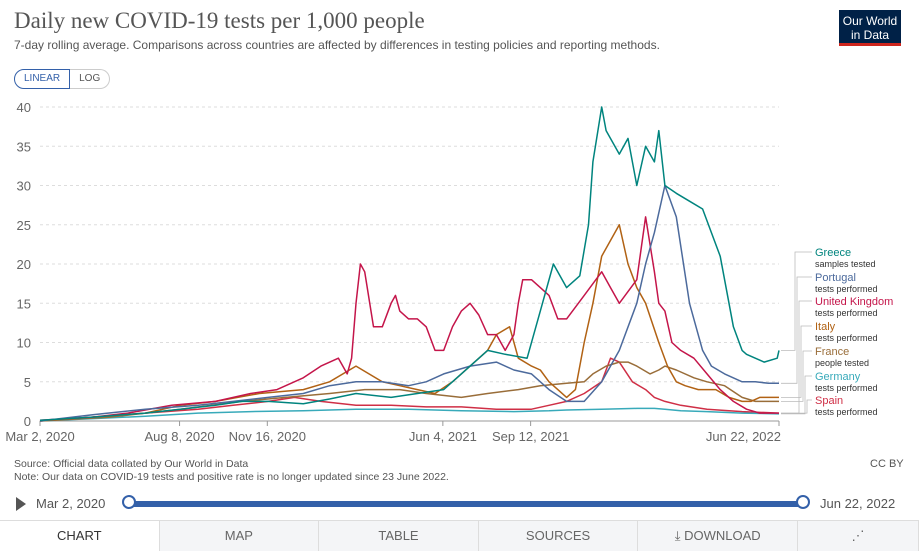  What do you see at coordinates (90, 79) in the screenshot?
I see `log-scale-button: LOG` at bounding box center [90, 79].